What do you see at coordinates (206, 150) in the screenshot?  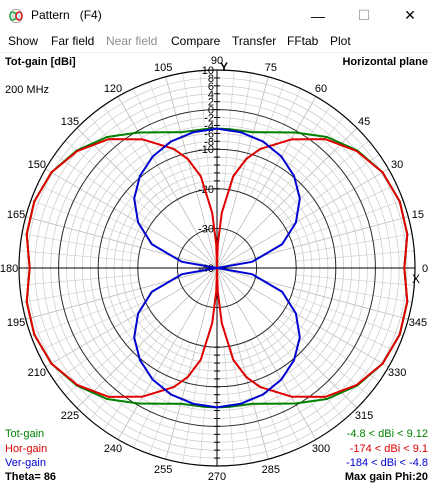 I see `ring-label: -10` at bounding box center [206, 150].